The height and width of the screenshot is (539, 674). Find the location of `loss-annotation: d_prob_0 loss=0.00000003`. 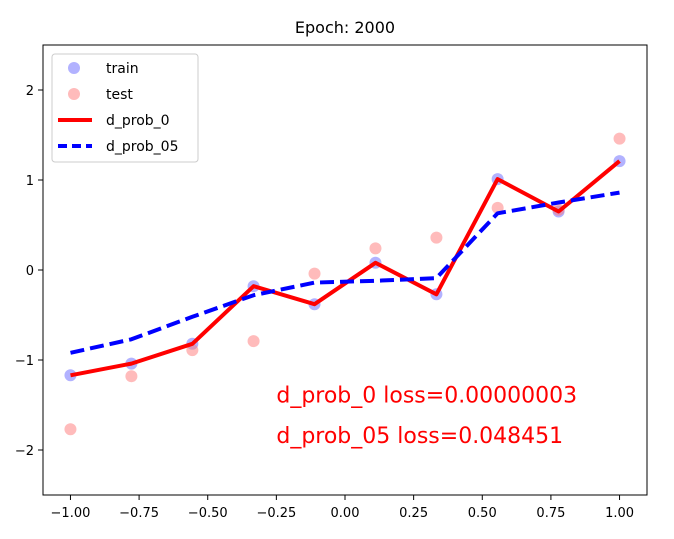

loss-annotation: d_prob_0 loss=0.00000003 is located at coordinates (426, 395).